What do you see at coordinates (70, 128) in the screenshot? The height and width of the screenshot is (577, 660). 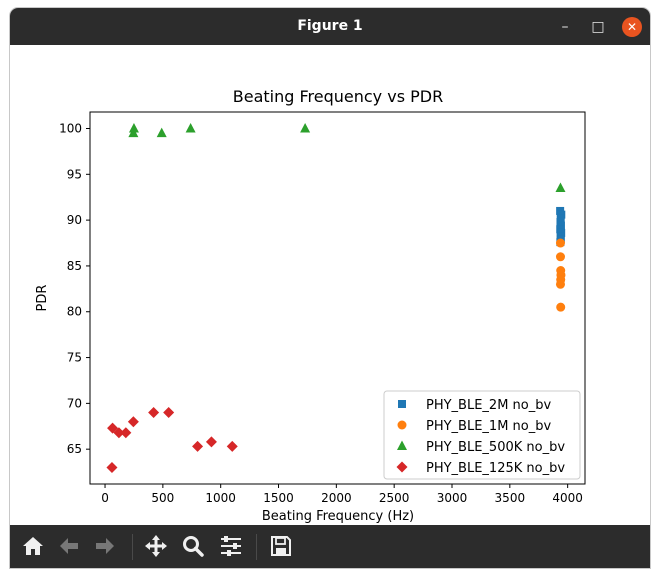 I see `y-tick-label: 100` at bounding box center [70, 128].